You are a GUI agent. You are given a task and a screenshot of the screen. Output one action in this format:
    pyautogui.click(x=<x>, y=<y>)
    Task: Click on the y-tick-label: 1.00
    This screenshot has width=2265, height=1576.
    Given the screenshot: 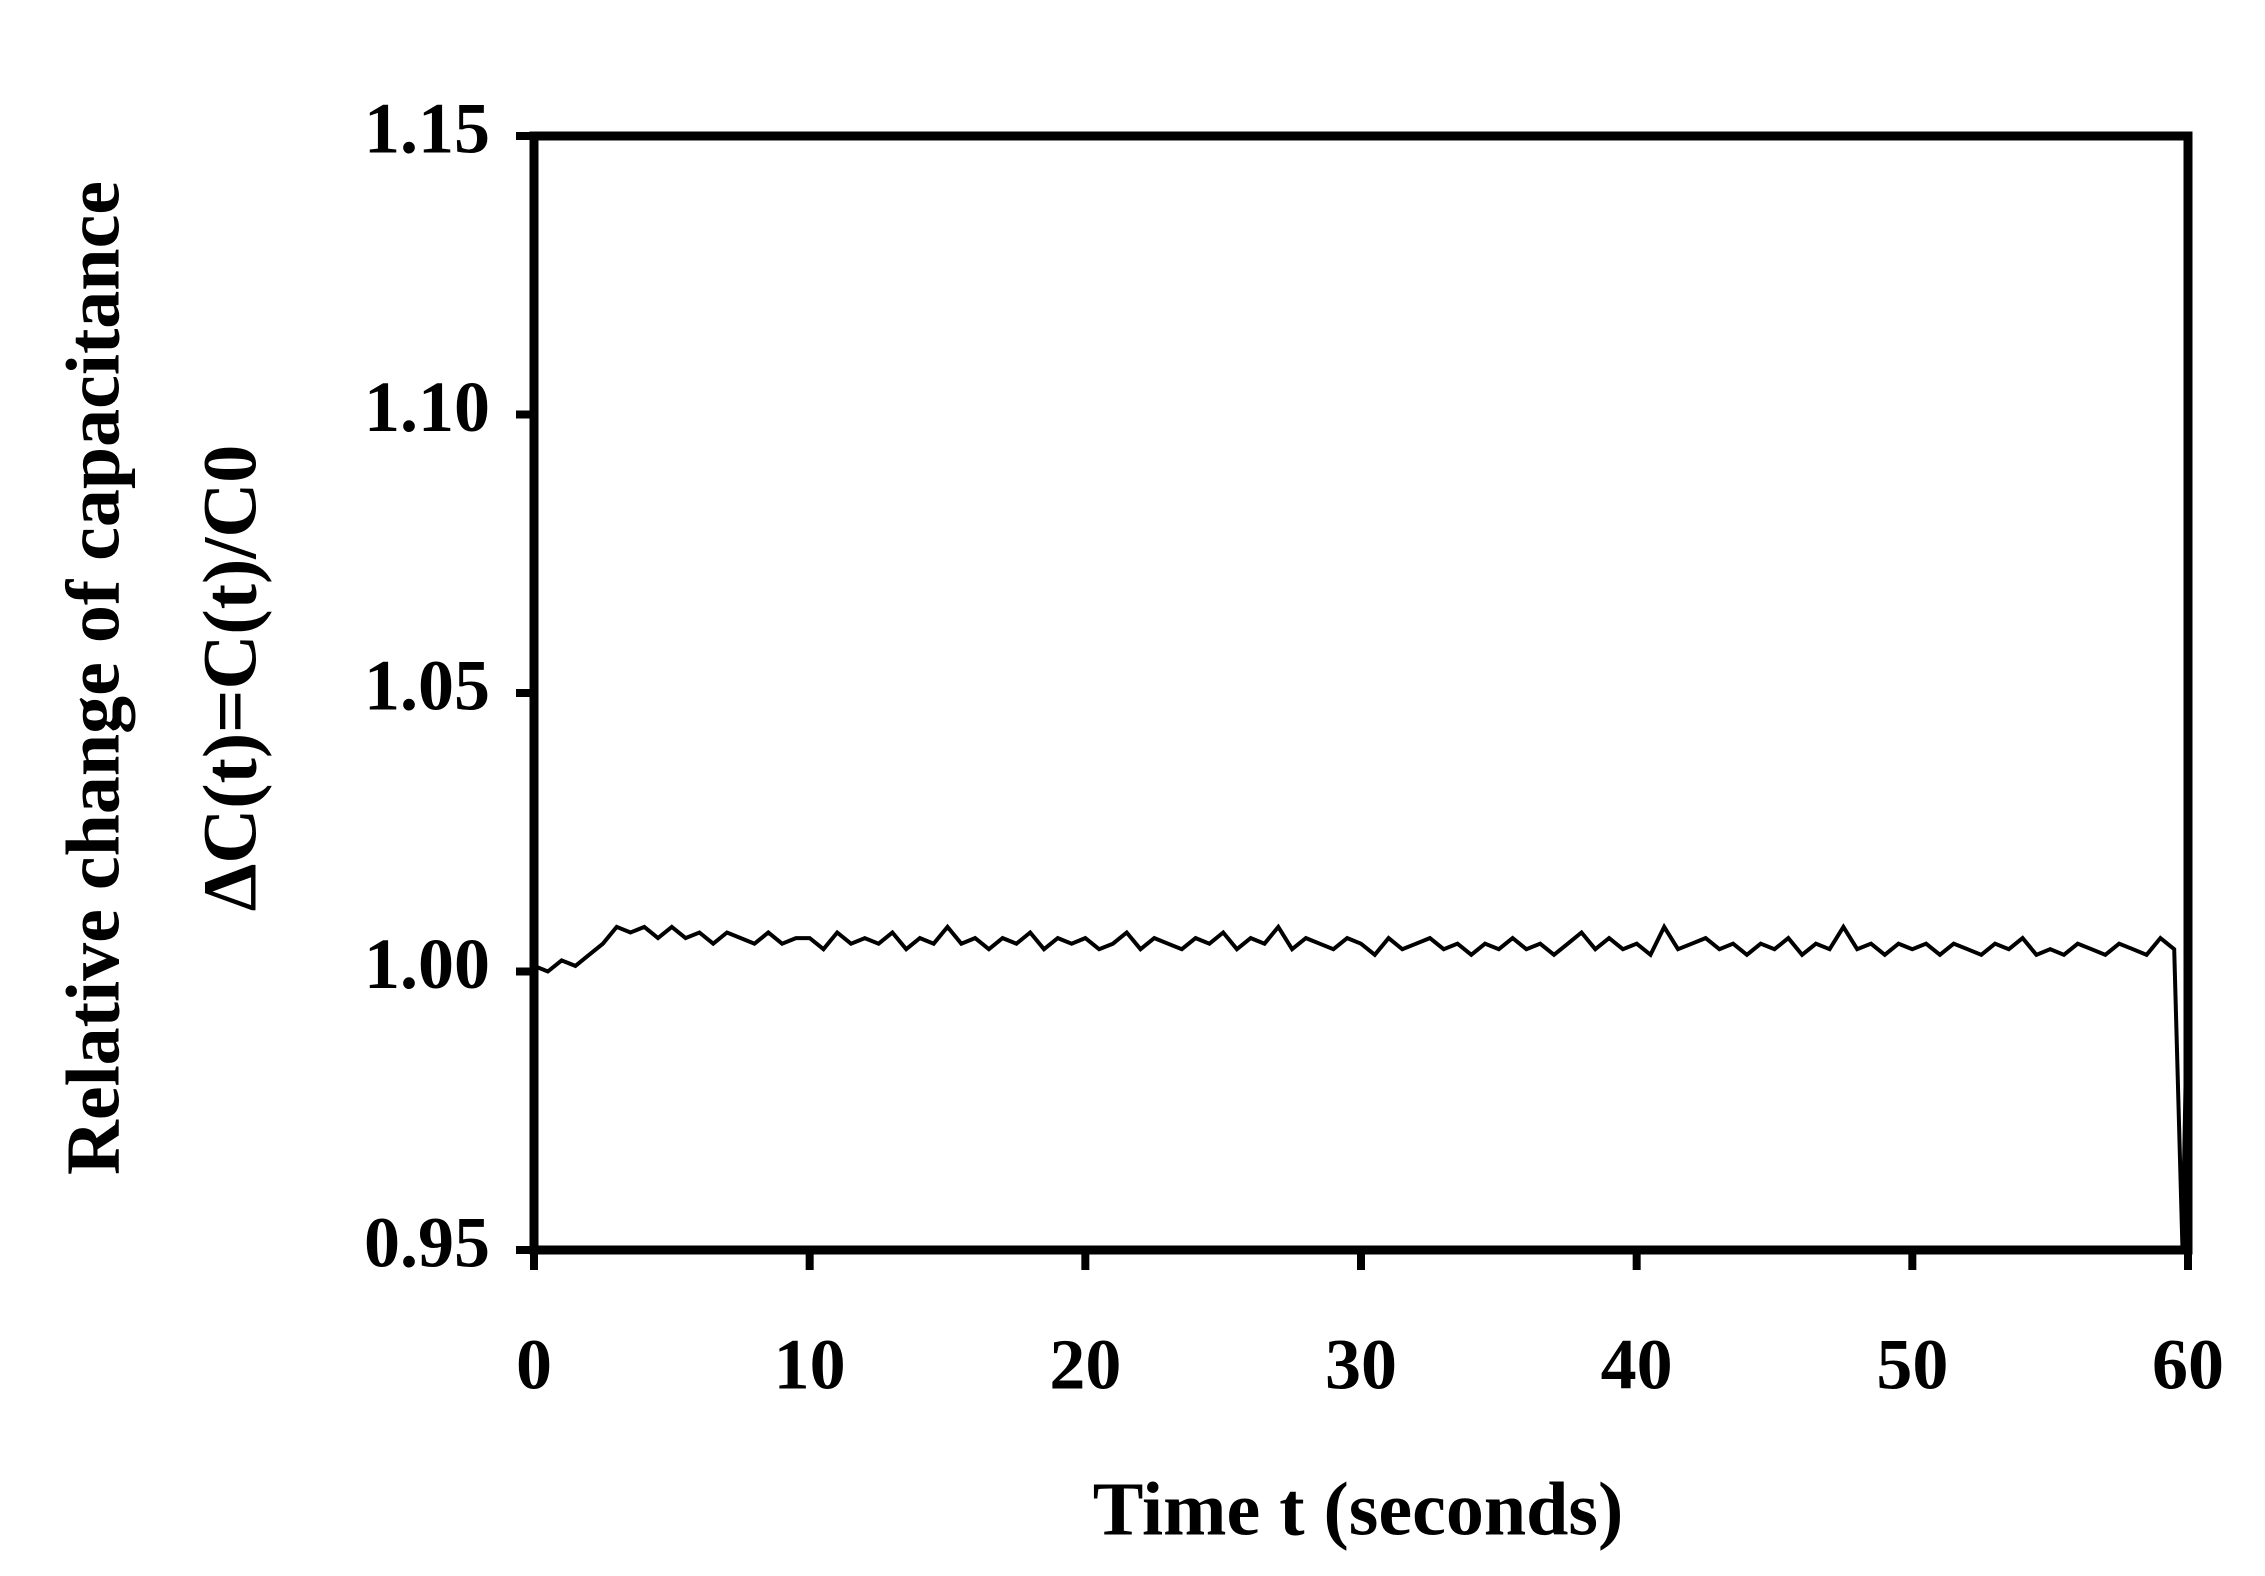 What is the action you would take?
    pyautogui.click(x=427, y=964)
    